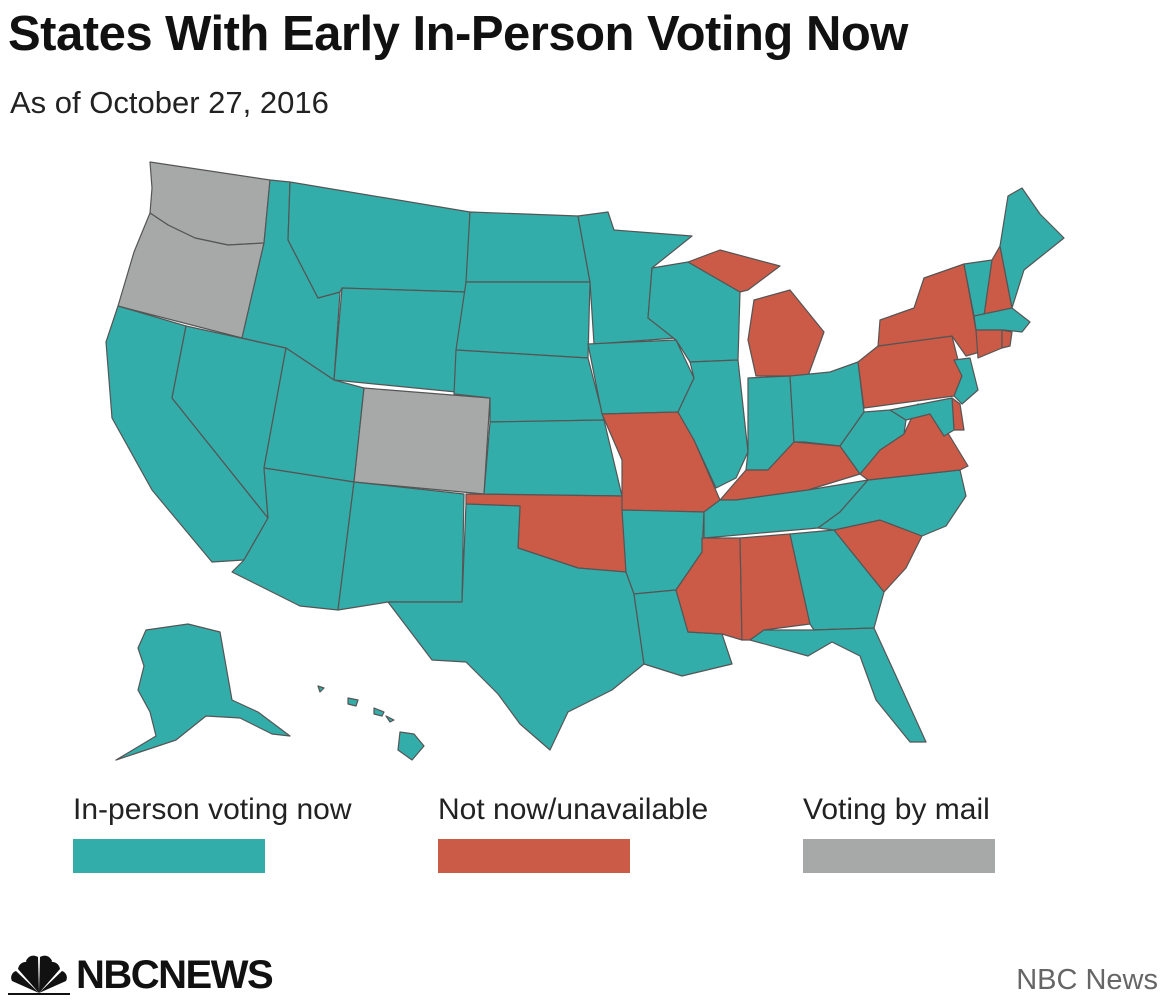  What do you see at coordinates (873, 442) in the screenshot?
I see `state-WV` at bounding box center [873, 442].